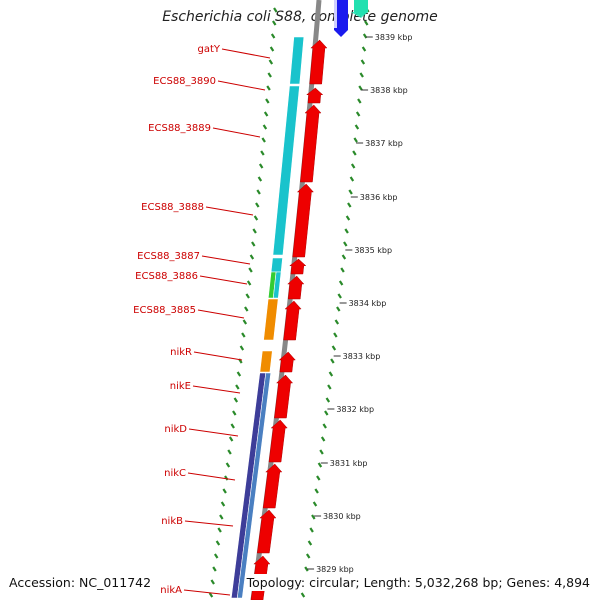 The width and height of the screenshot is (600, 600). Describe the element at coordinates (171, 590) in the screenshot. I see `gene-label-nika: nikA` at that location.